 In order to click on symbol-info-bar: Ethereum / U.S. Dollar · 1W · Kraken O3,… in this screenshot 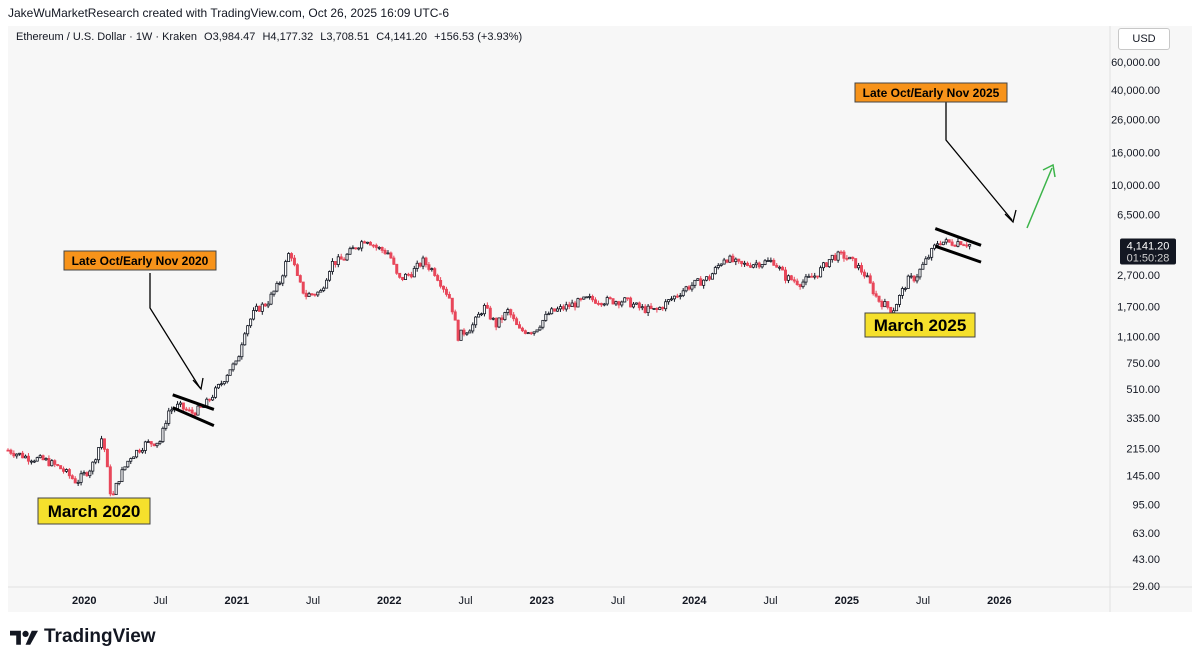, I will do `click(271, 37)`.